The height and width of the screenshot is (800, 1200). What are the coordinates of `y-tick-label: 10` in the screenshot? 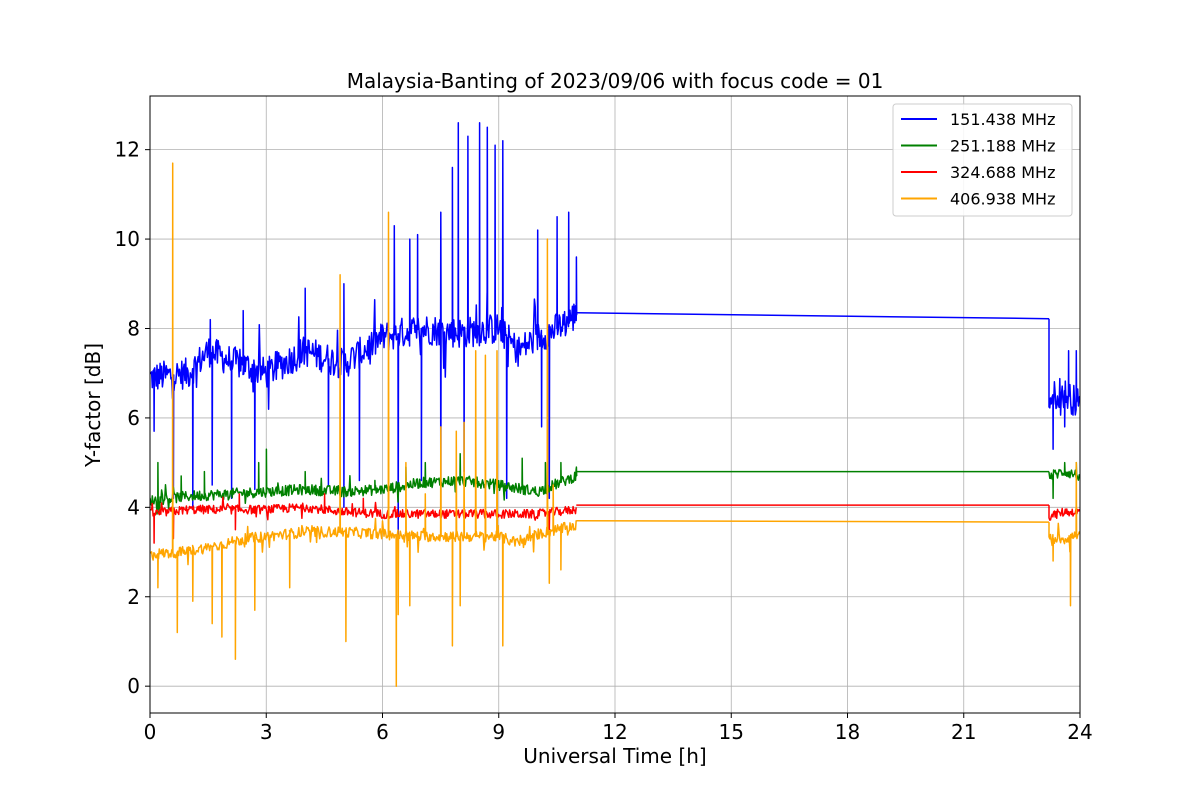 It's located at (127, 239).